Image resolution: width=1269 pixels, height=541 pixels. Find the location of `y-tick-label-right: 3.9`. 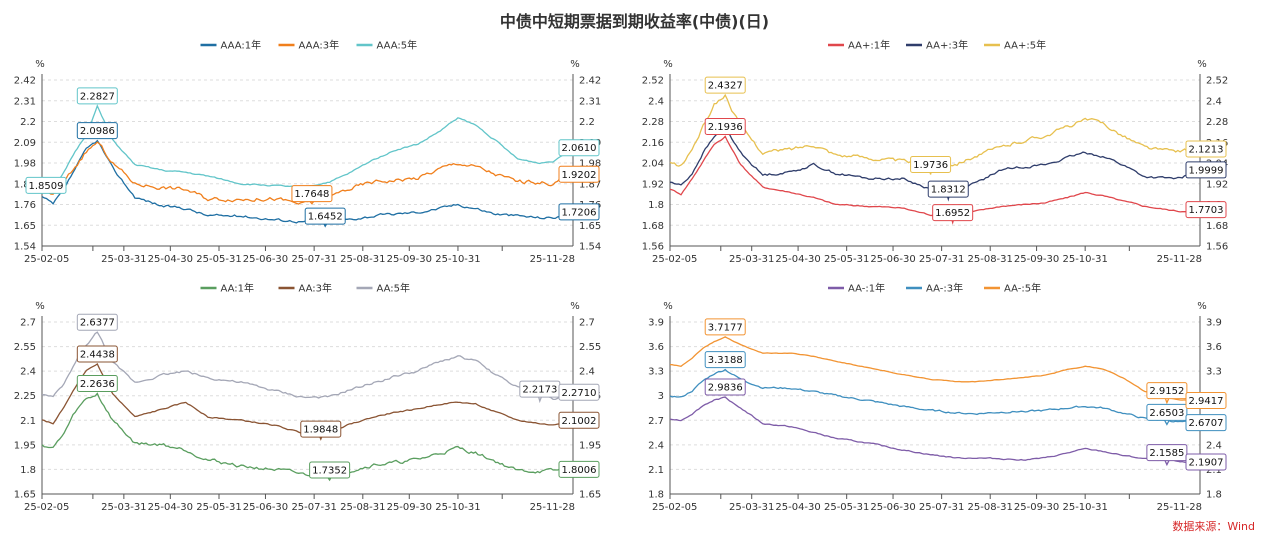

y-tick-label-right: 3.9 is located at coordinates (1214, 323).